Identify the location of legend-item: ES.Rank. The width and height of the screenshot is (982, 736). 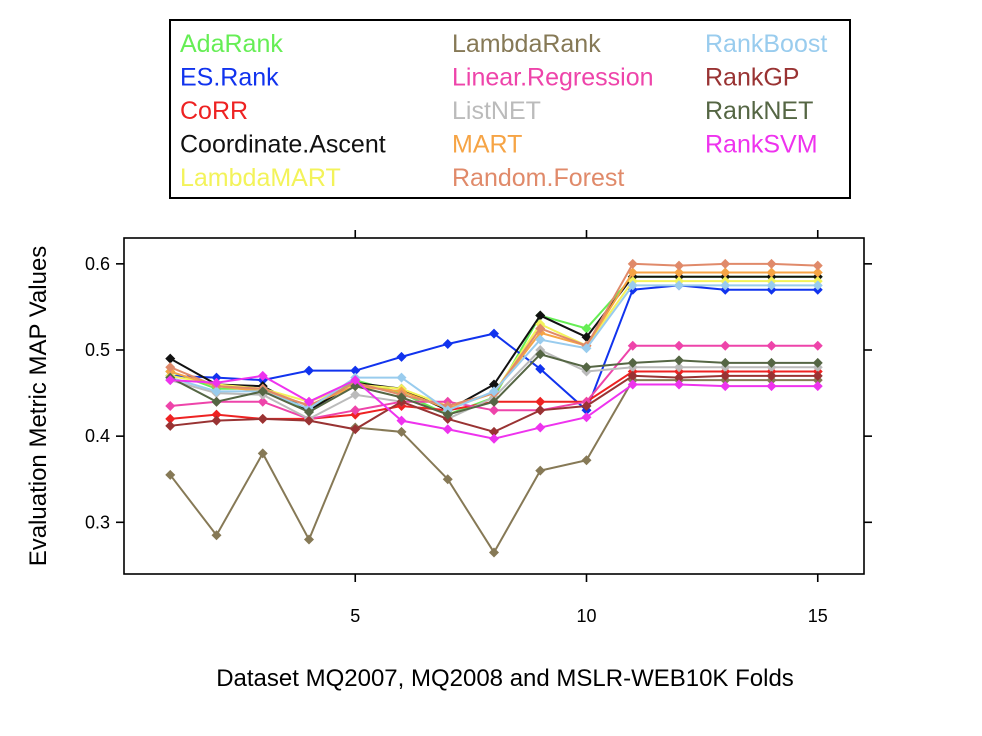
(229, 78).